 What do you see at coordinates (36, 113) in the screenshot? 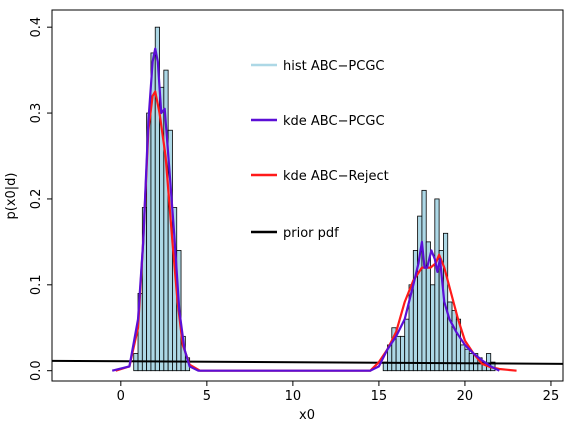
I see `y-tick-label: 0.3` at bounding box center [36, 113].